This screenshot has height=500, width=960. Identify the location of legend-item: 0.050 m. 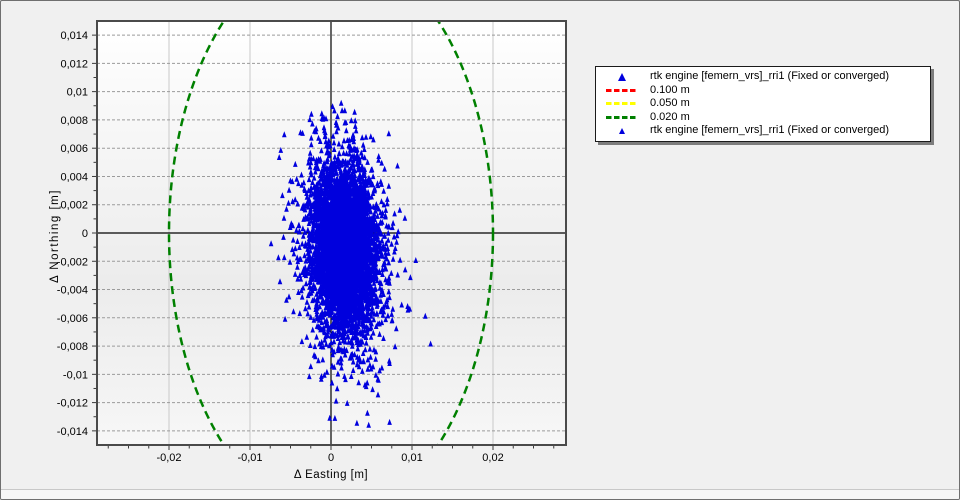
(763, 104).